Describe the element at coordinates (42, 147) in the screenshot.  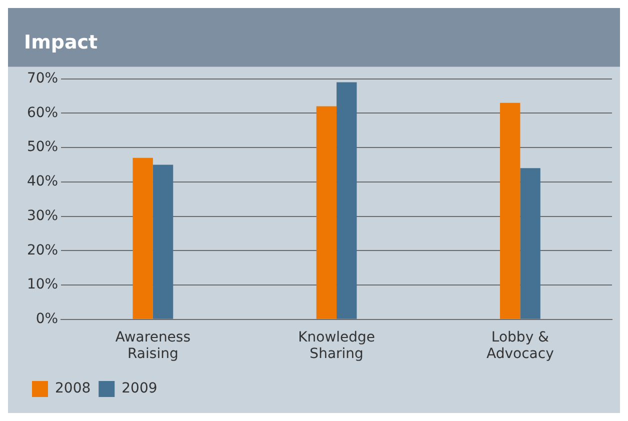
I see `y-tick-label: 50%` at that location.